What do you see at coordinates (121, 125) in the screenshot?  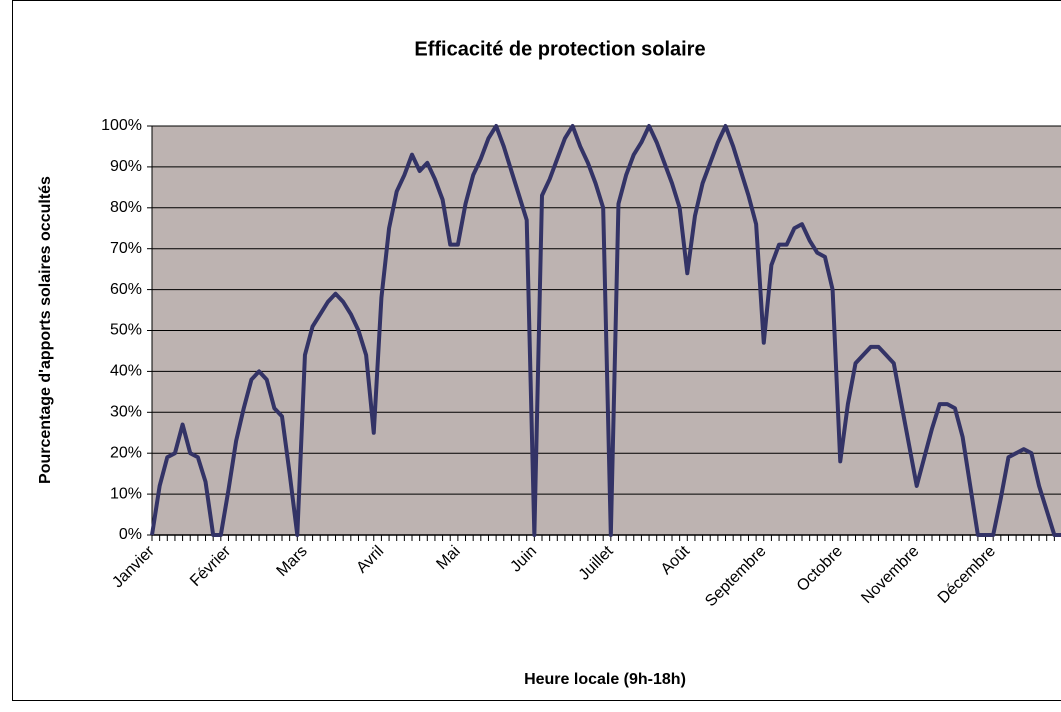 I see `y-tick-label: 100%` at bounding box center [121, 125].